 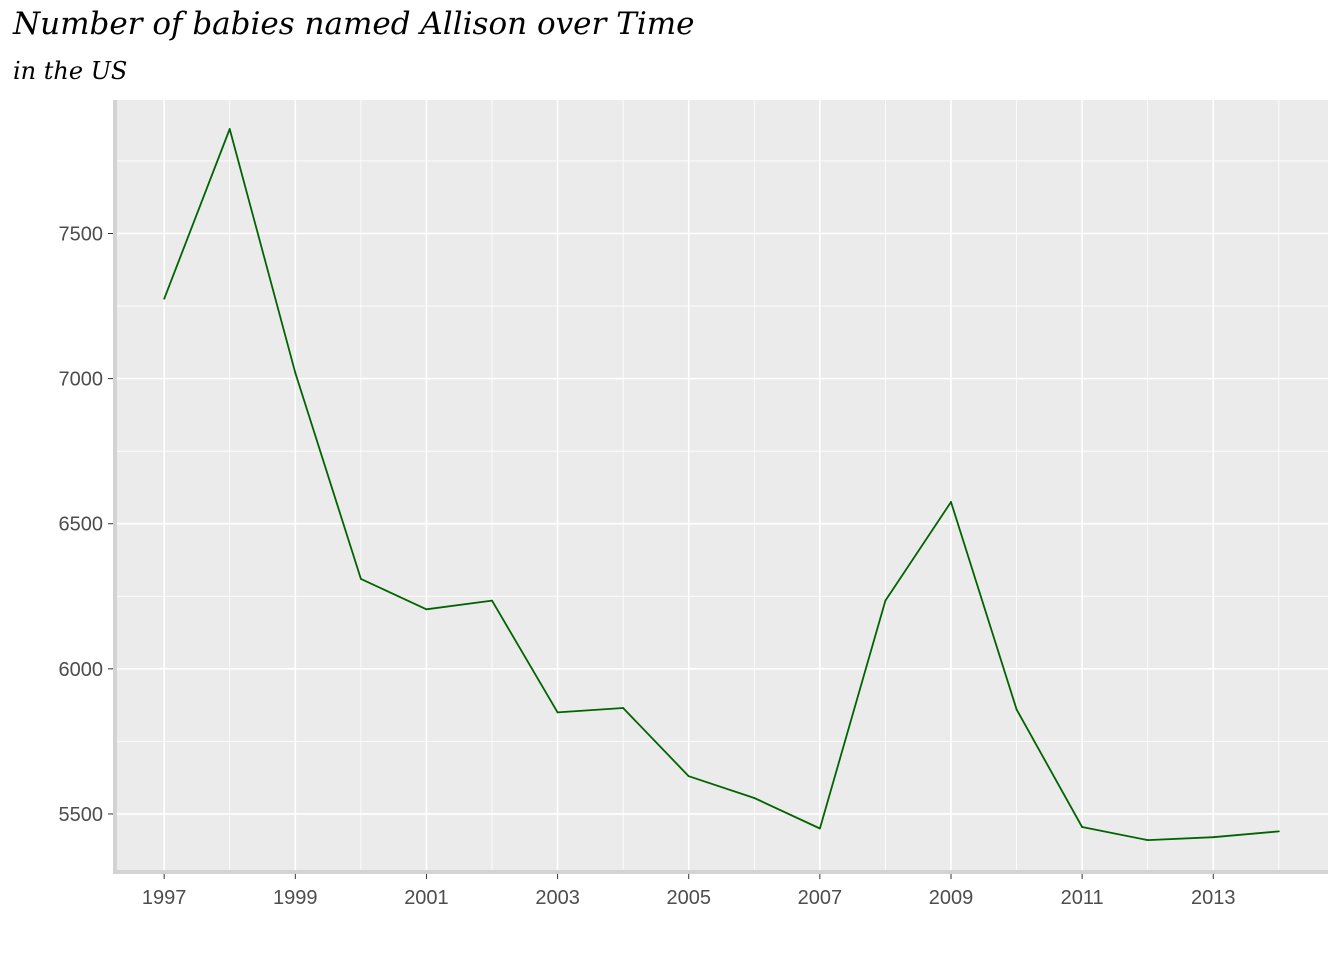 What do you see at coordinates (81, 815) in the screenshot?
I see `y-tick-label: 5500` at bounding box center [81, 815].